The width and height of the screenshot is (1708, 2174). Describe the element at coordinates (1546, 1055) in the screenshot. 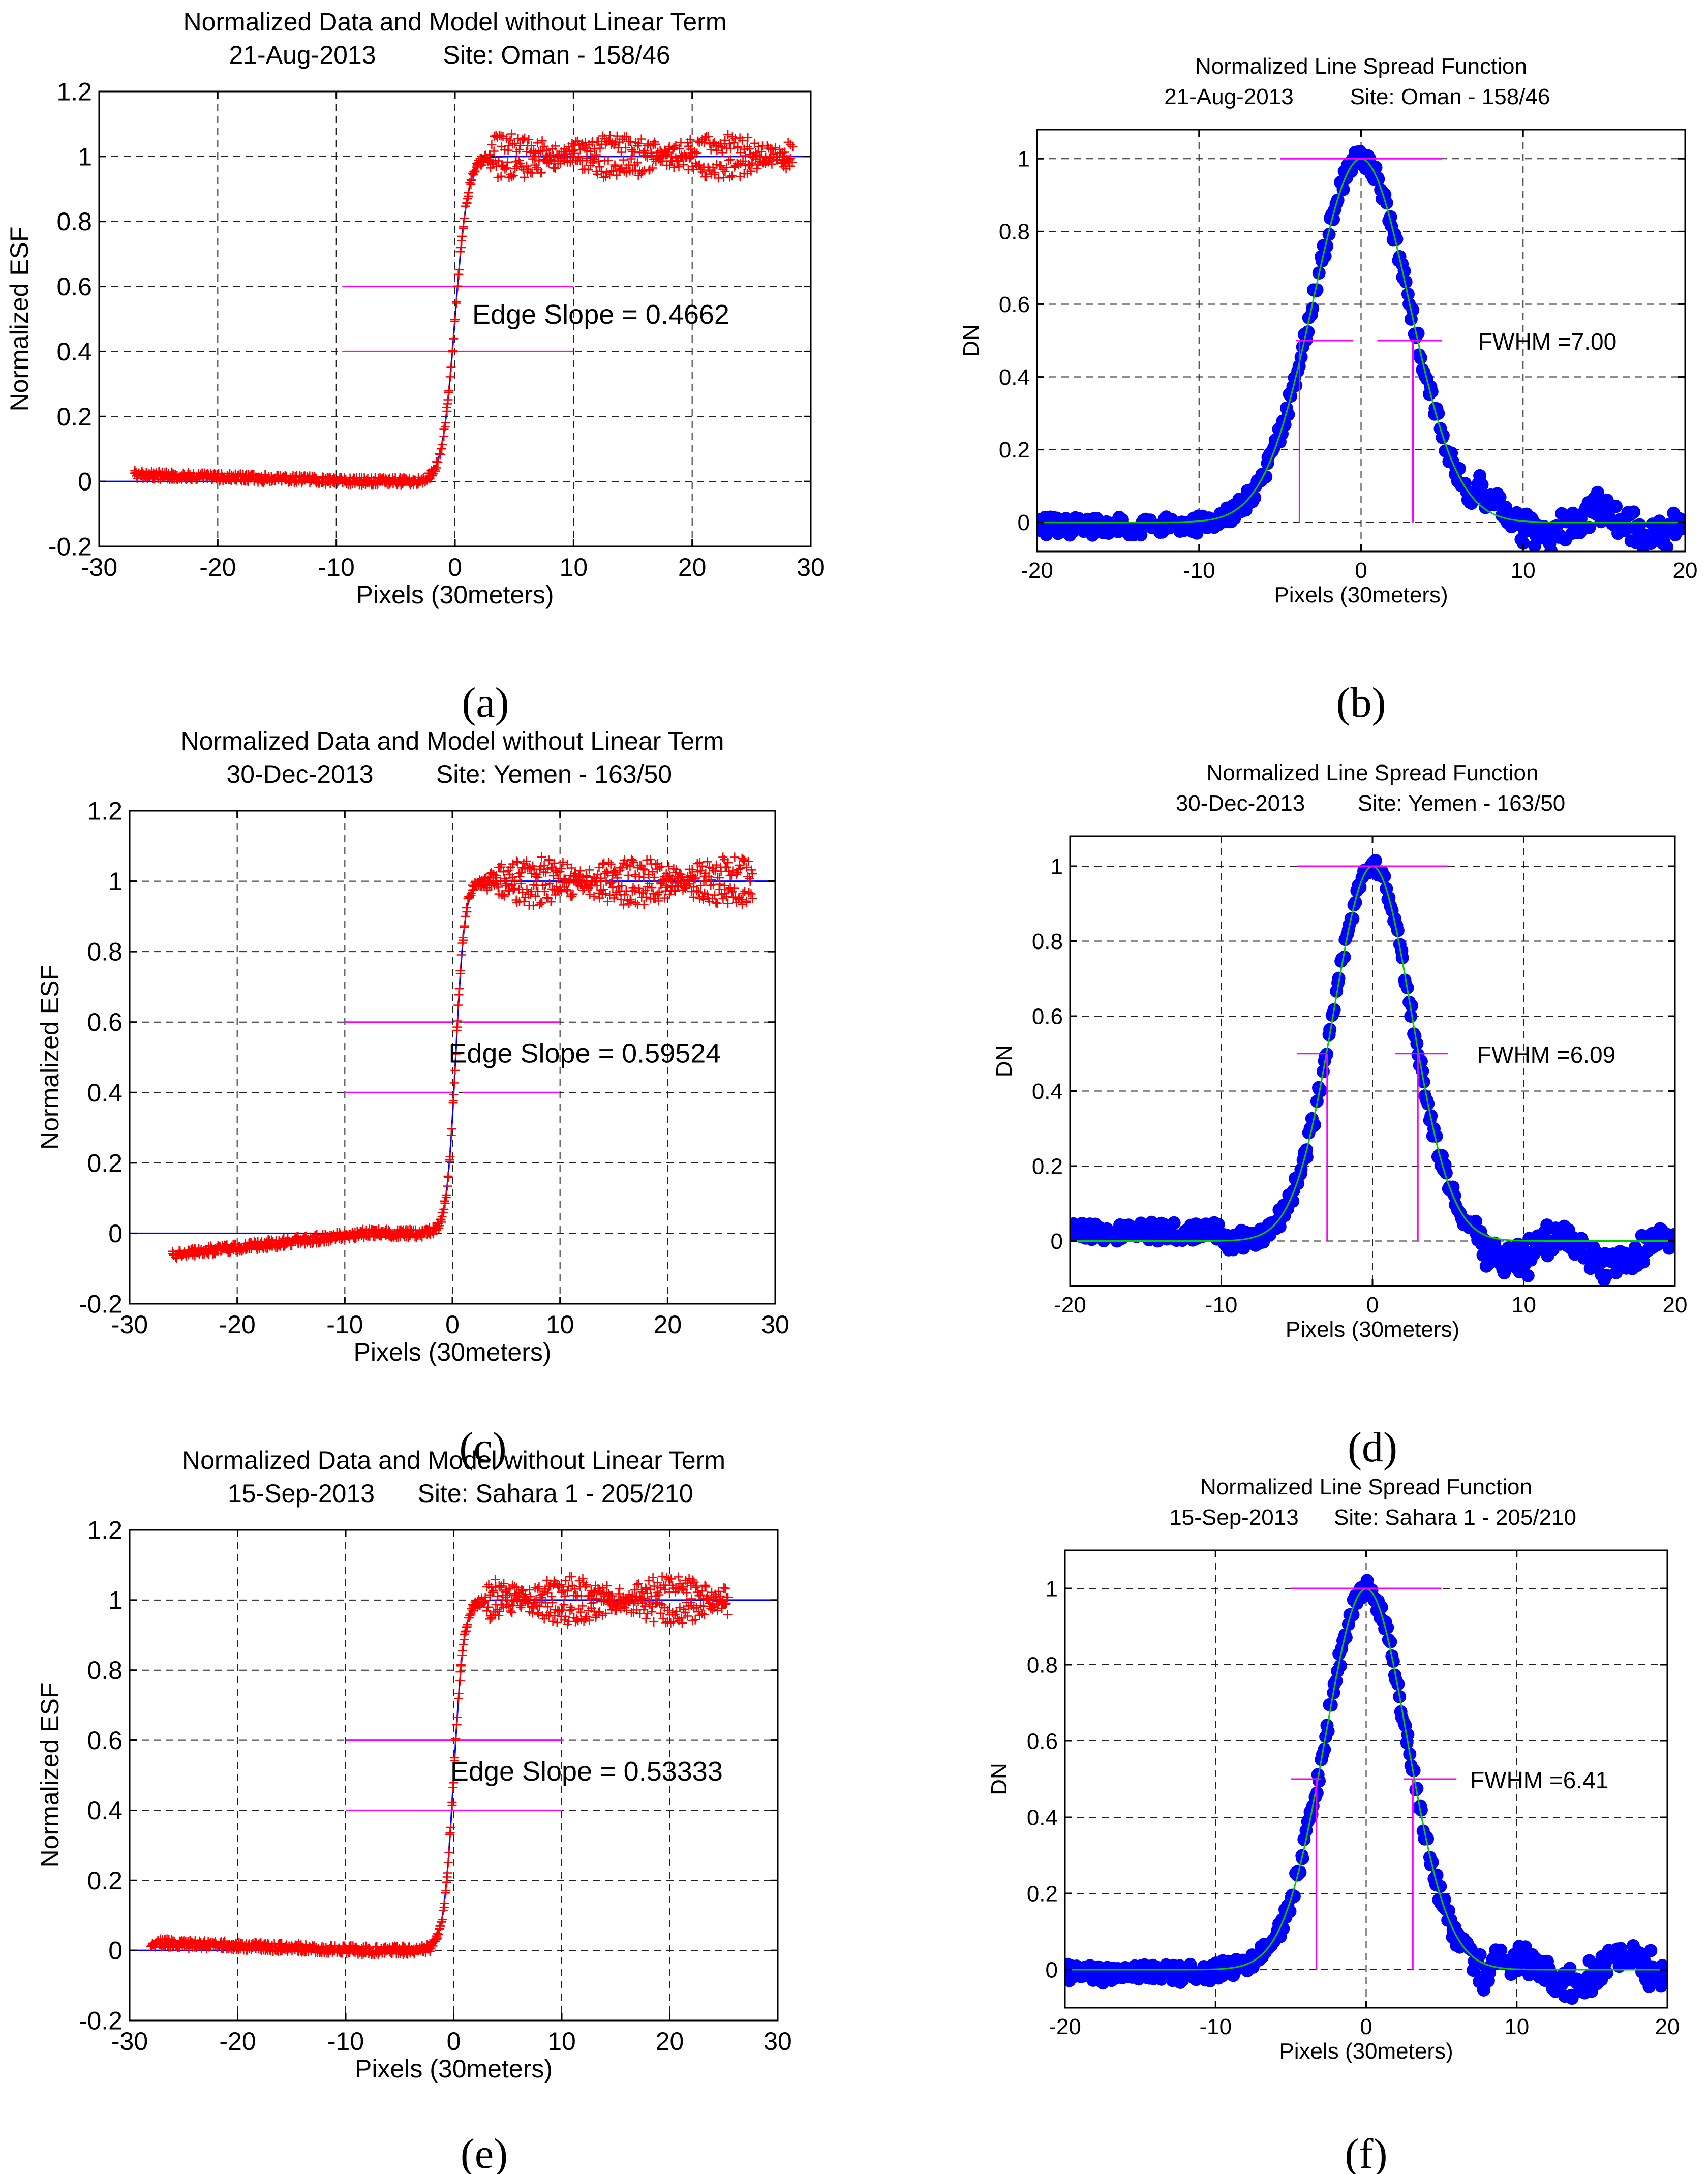

I see `fwhm-annotation: FWHM =6.09` at that location.